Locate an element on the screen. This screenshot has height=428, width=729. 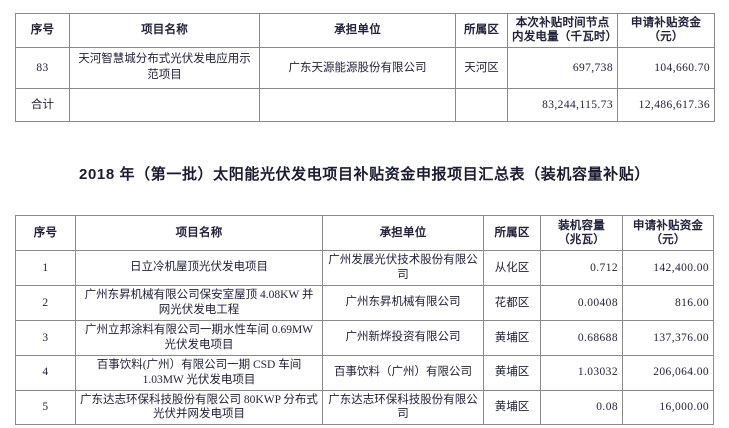
cell-generation: 697,738 is located at coordinates (562, 67).